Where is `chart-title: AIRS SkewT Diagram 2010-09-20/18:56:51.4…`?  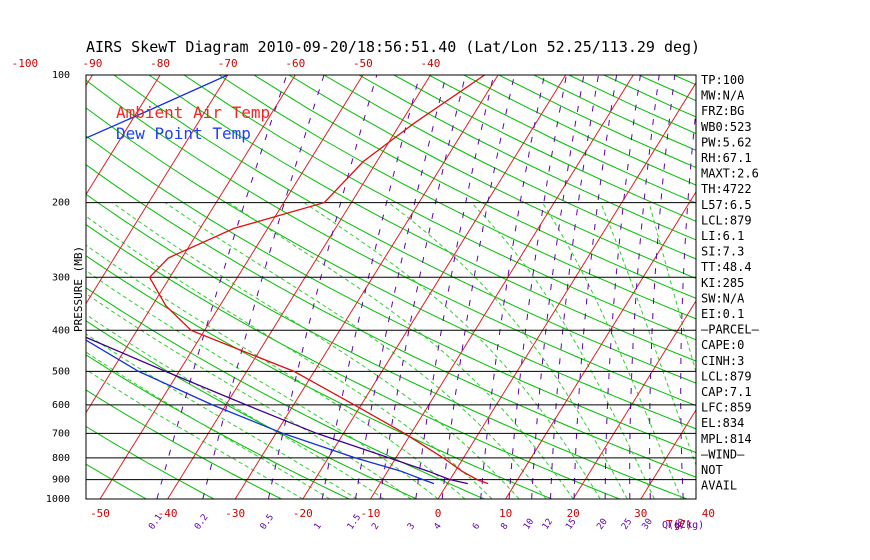 chart-title: AIRS SkewT Diagram 2010-09-20/18:56:51.4… is located at coordinates (393, 47).